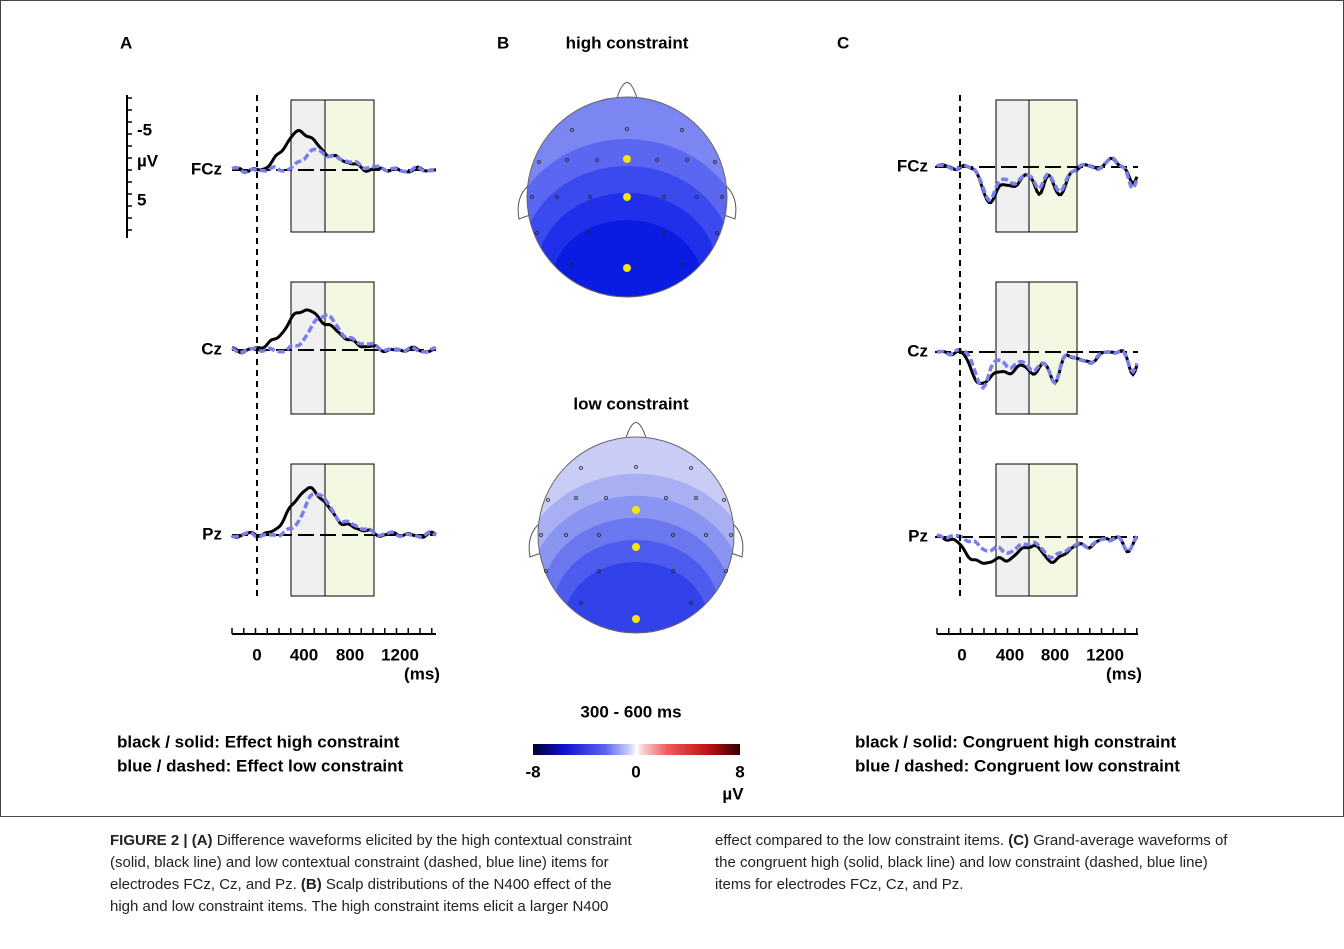  I want to click on wave-high, so click(334, 331).